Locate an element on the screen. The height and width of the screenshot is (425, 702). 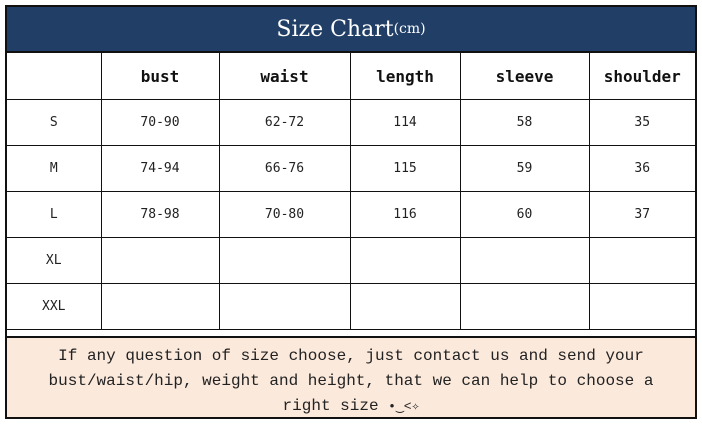
table-cell: 116 is located at coordinates (405, 214).